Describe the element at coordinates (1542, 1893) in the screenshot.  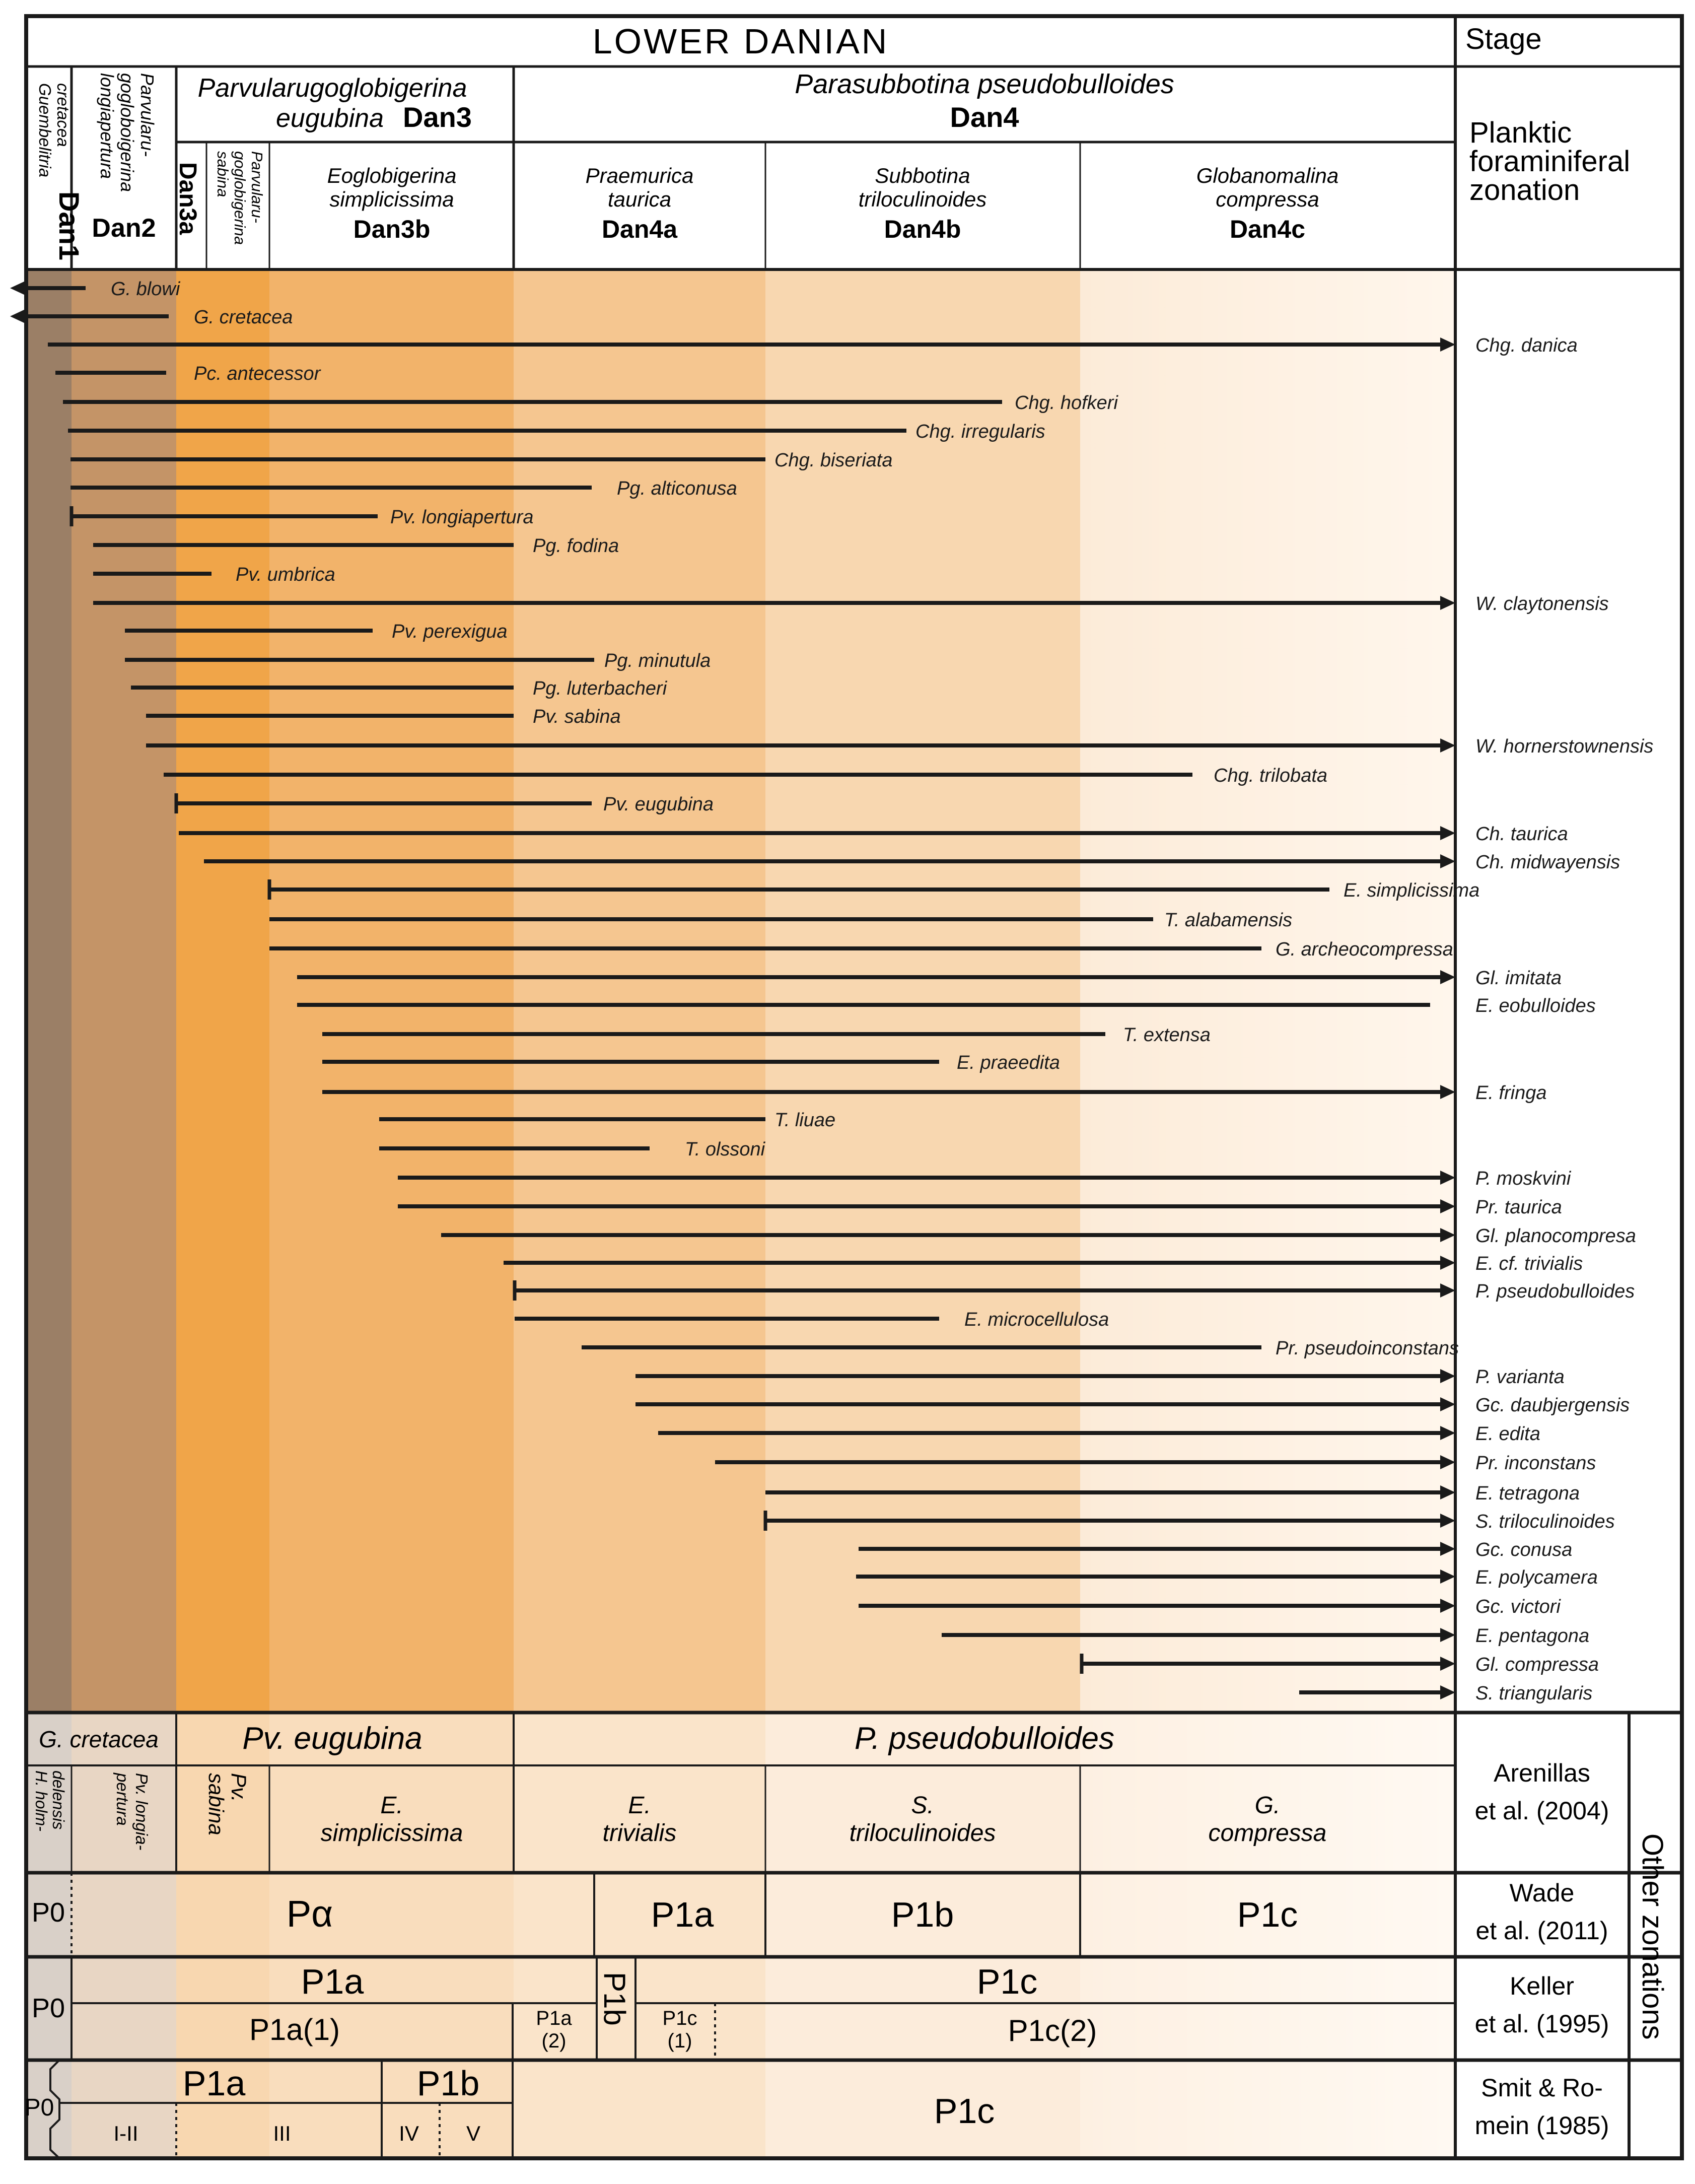
I see `wade-citation-1: Wade` at that location.